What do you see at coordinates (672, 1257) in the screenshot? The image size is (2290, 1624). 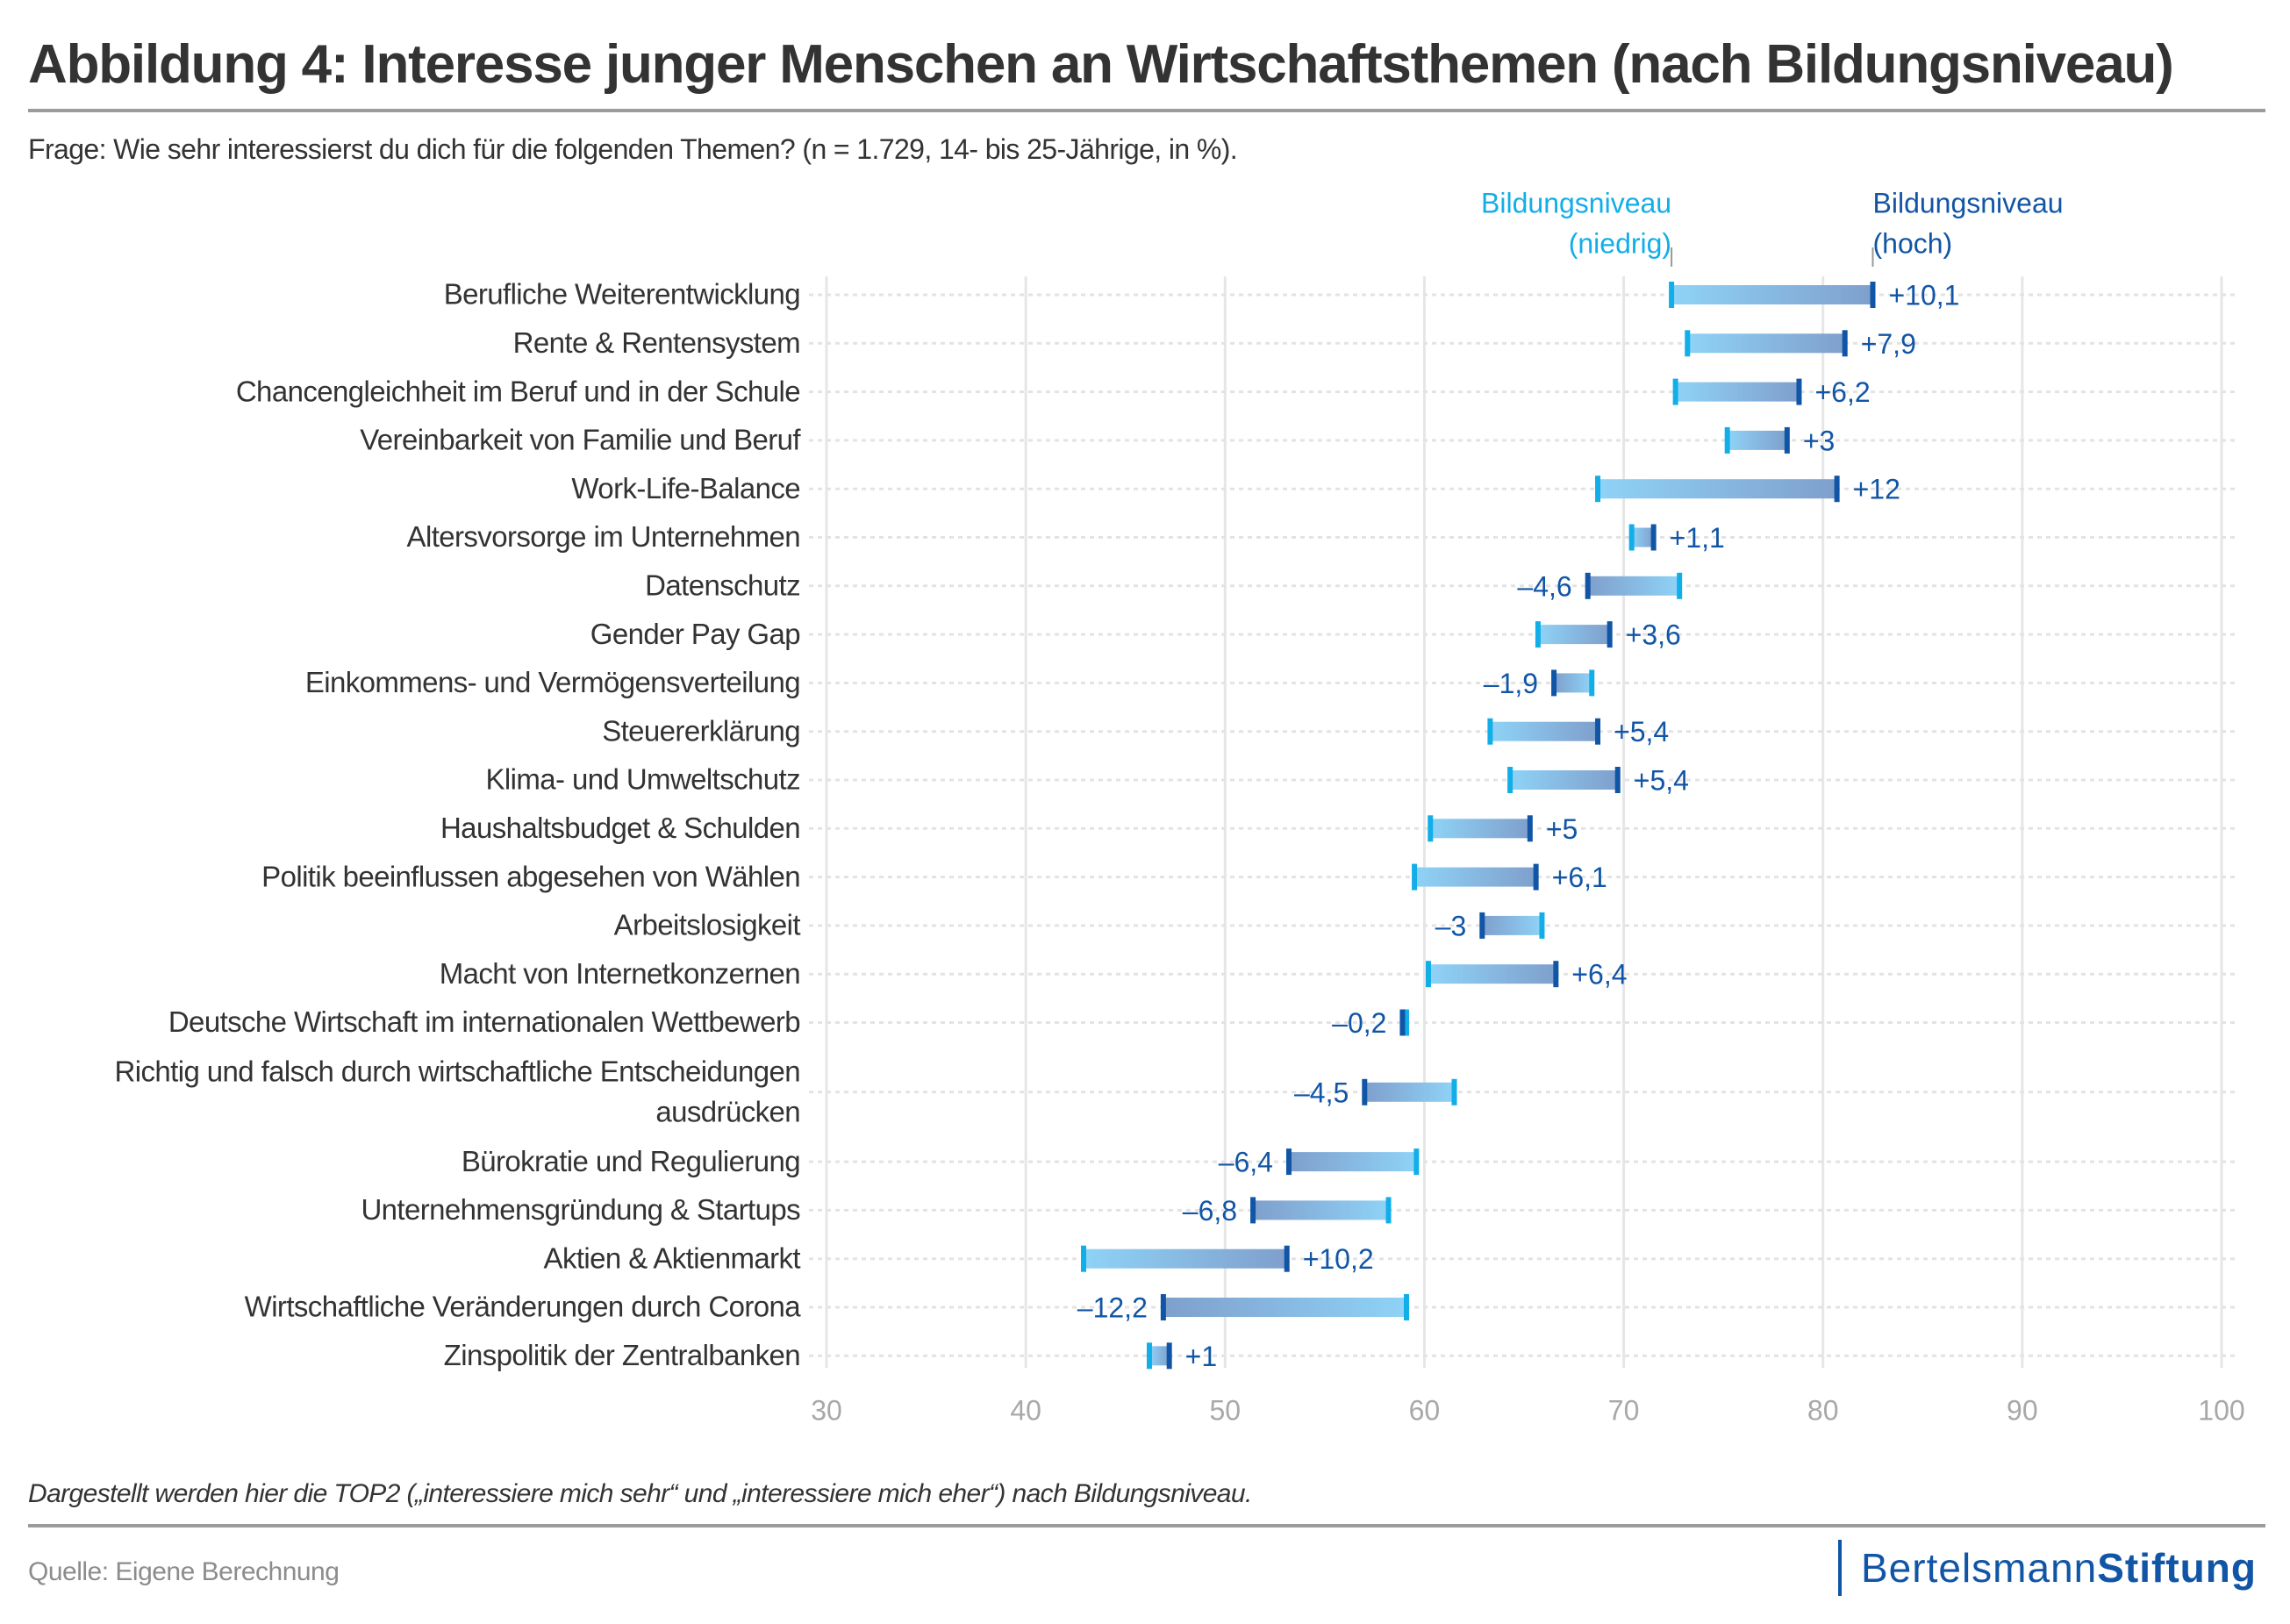 I see `category-label: Aktien & Aktienmarkt` at bounding box center [672, 1257].